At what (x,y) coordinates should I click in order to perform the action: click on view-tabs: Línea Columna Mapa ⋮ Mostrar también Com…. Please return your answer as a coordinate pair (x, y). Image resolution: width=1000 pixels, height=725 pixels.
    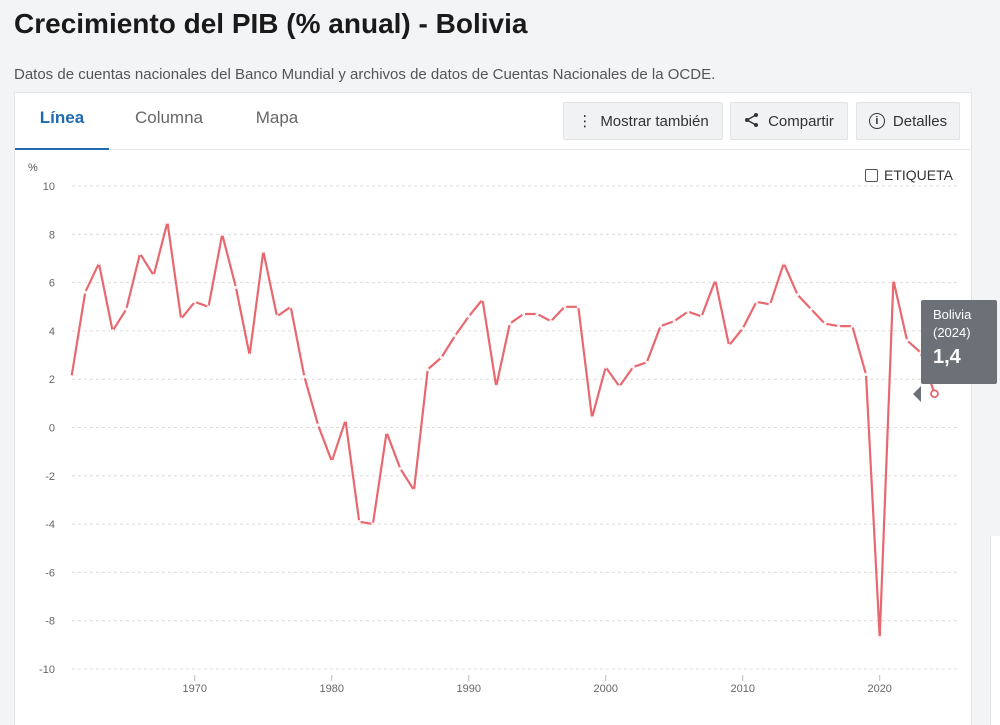
    Looking at the image, I should click on (493, 121).